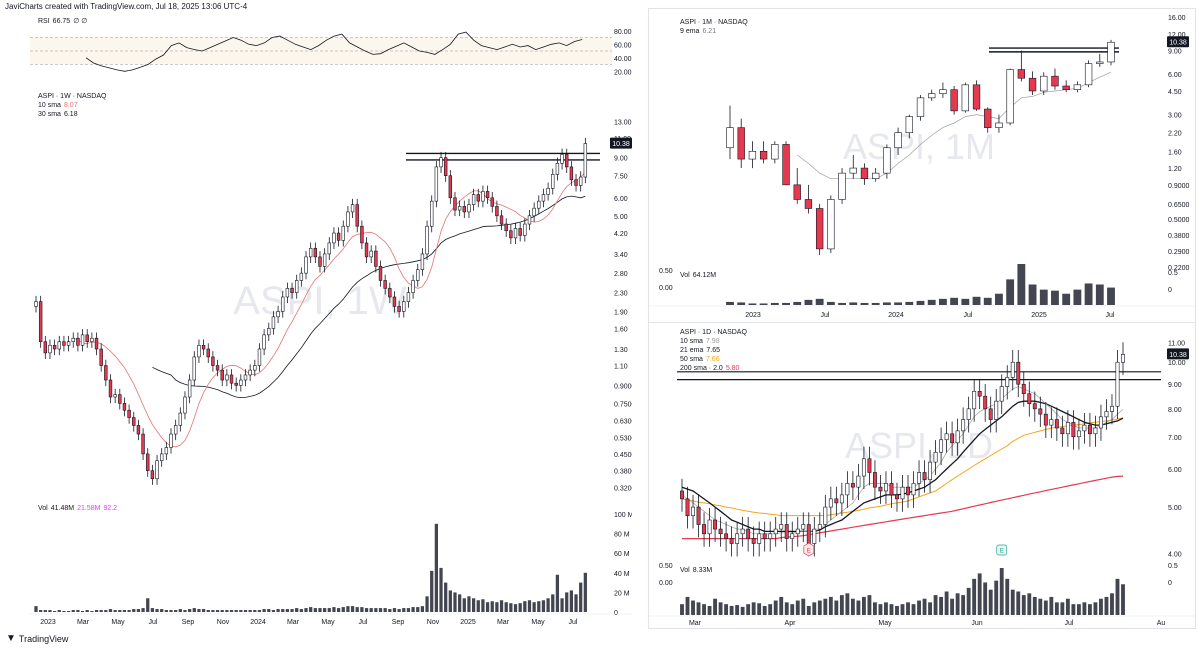  What do you see at coordinates (11, 638) in the screenshot?
I see `tradingview-logo-icon: ▼` at bounding box center [11, 638].